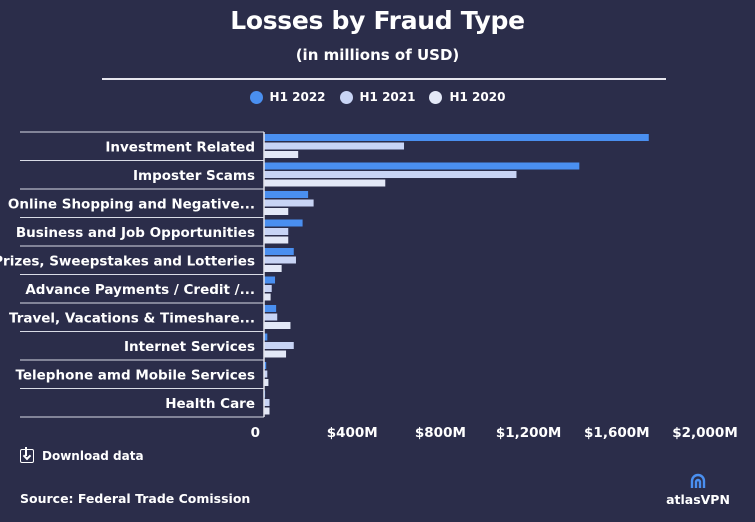  I want to click on chart-subtitle: (in millions of USD), so click(377, 55).